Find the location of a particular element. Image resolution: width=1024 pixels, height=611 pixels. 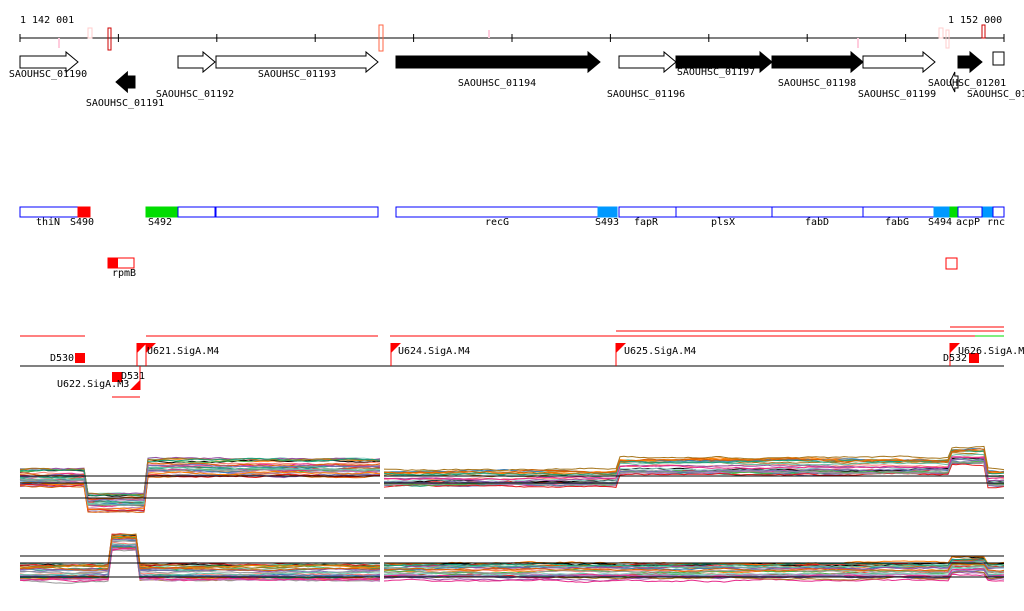

gene-SAOUHSC_01199: SAOUHSC_01199 is located at coordinates (897, 75).